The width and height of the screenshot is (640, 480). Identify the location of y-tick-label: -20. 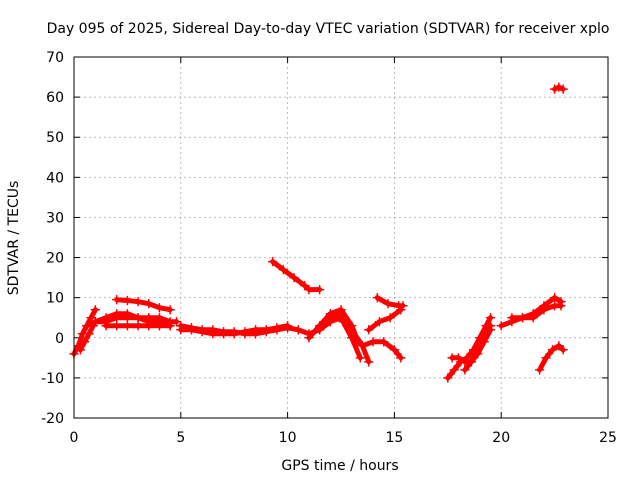
(52, 419).